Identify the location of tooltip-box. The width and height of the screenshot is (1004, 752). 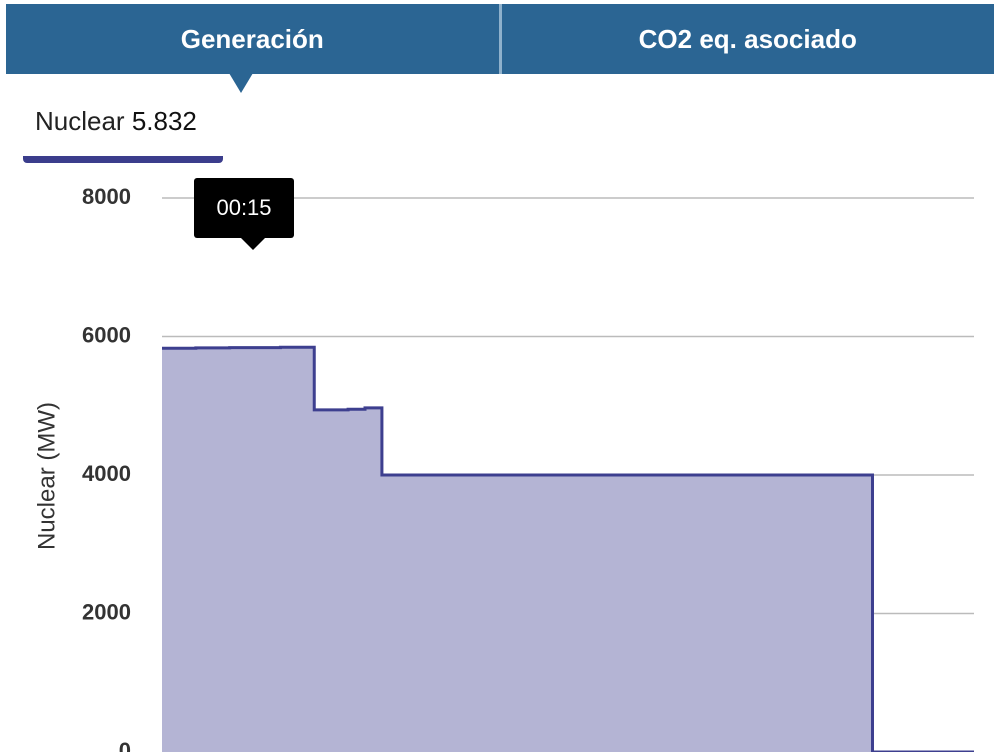
(244, 208).